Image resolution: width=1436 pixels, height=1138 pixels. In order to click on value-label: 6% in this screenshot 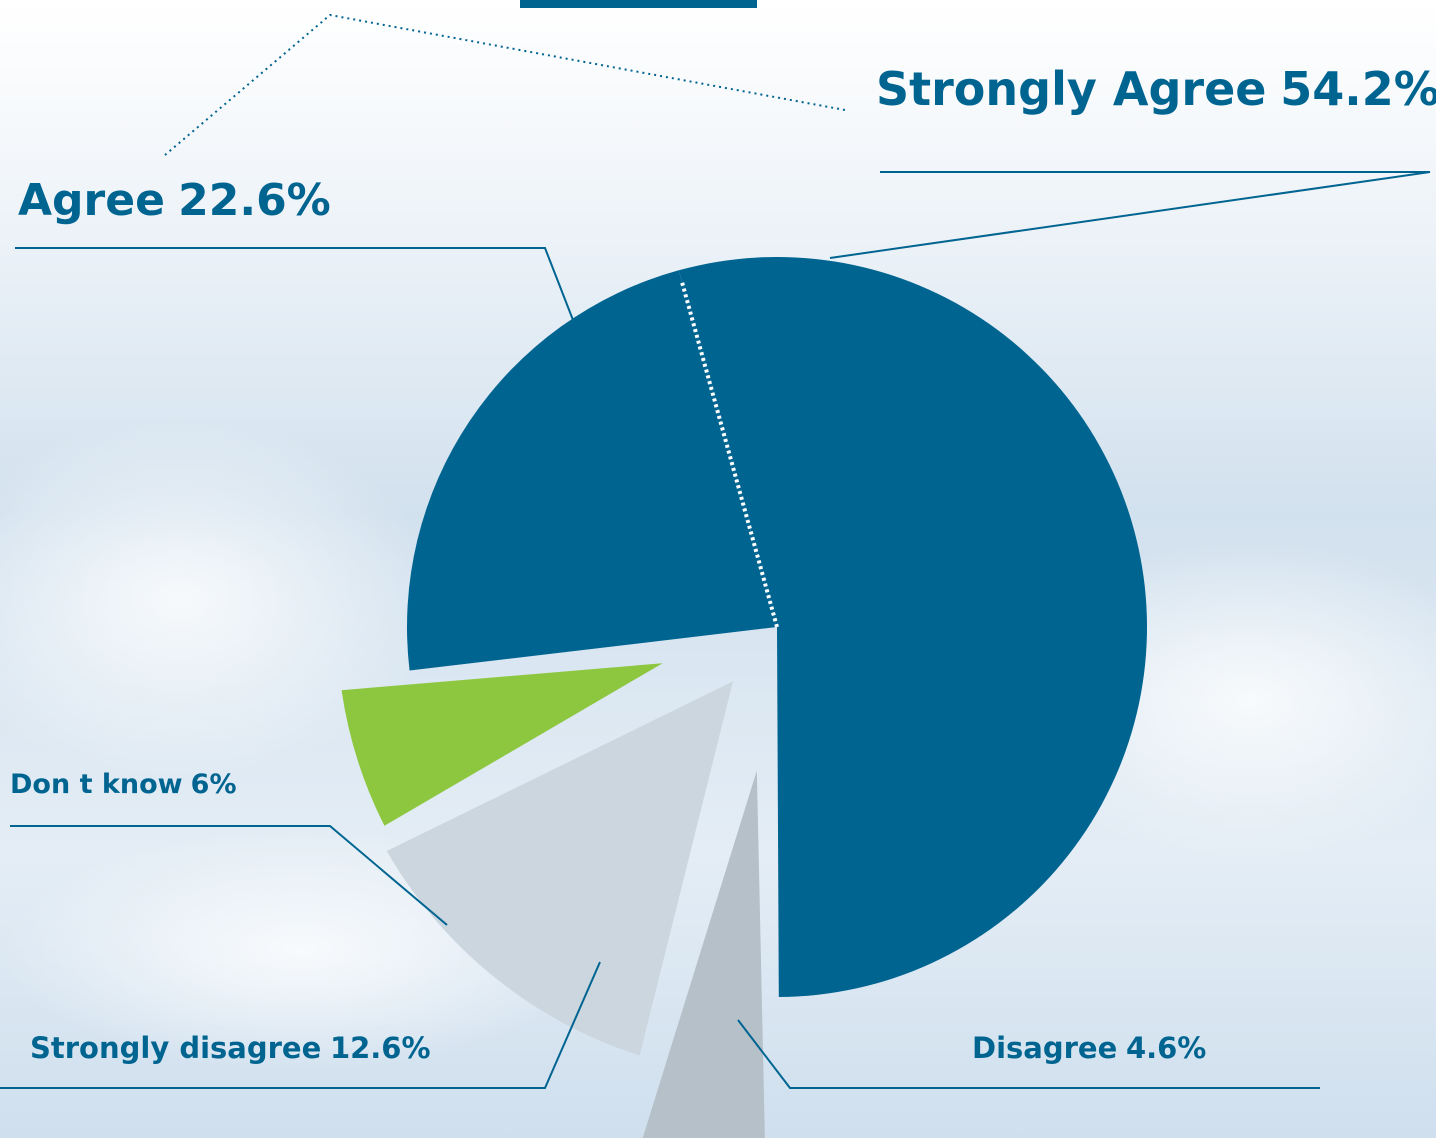, I will do `click(214, 784)`.